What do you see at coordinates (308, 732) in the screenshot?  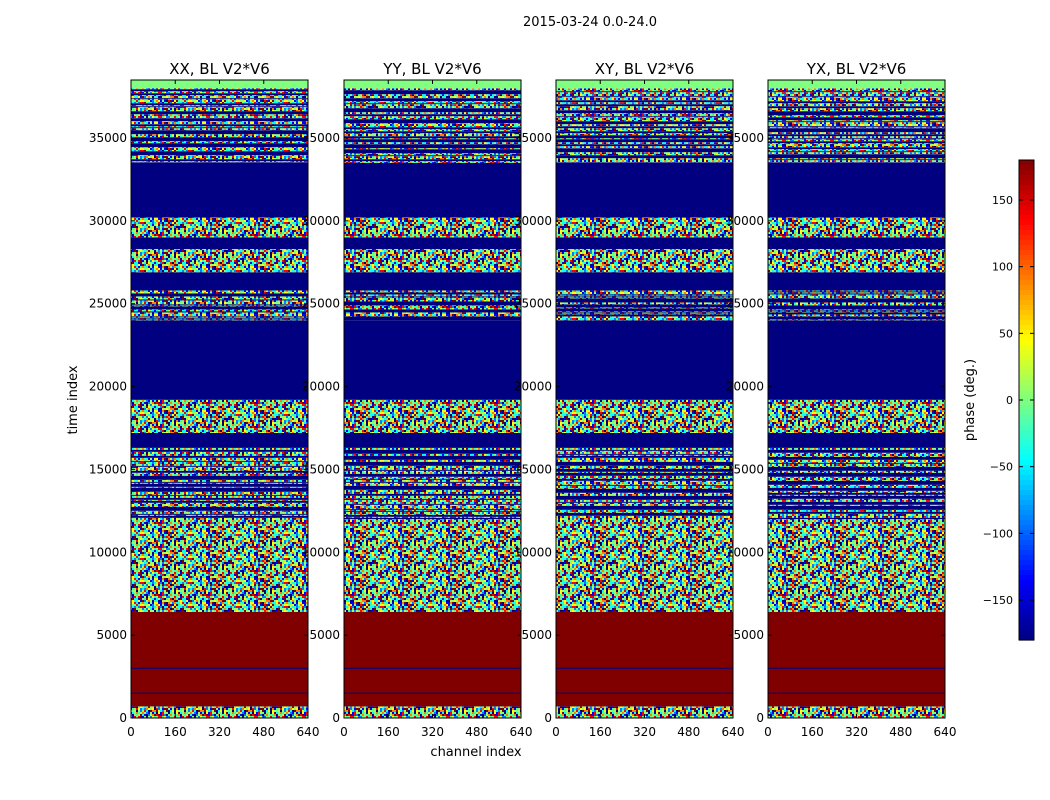 I see `x-tick-label: 640` at bounding box center [308, 732].